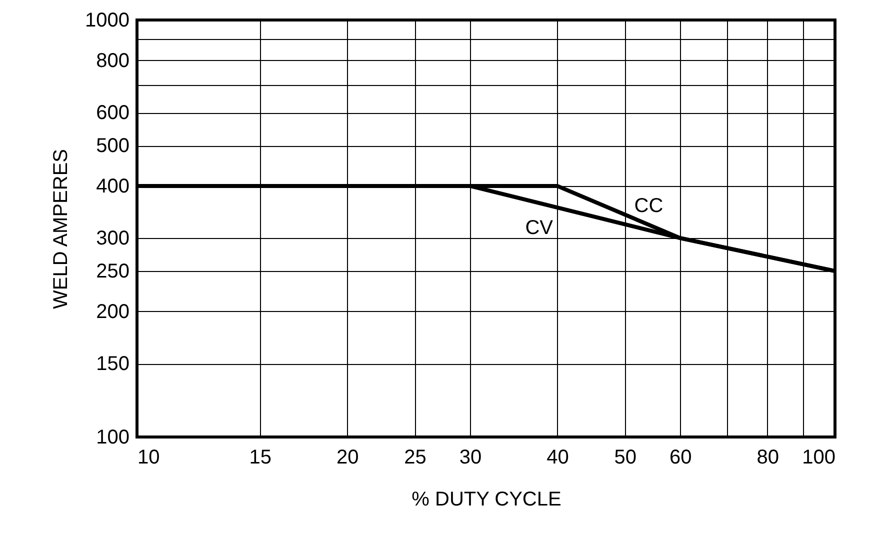  I want to click on x-tick-label: 60, so click(681, 457).